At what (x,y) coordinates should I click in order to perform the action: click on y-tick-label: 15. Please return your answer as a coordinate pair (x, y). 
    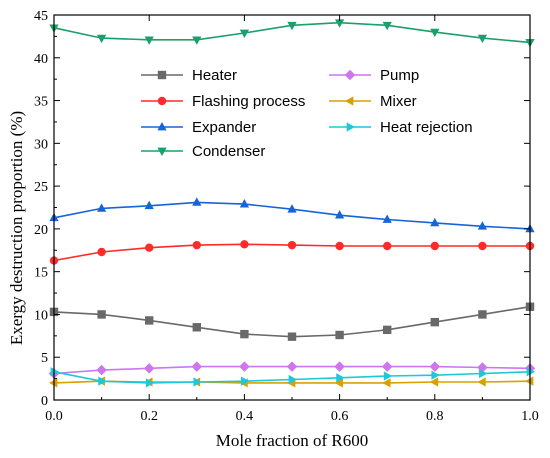
    Looking at the image, I should click on (41, 273).